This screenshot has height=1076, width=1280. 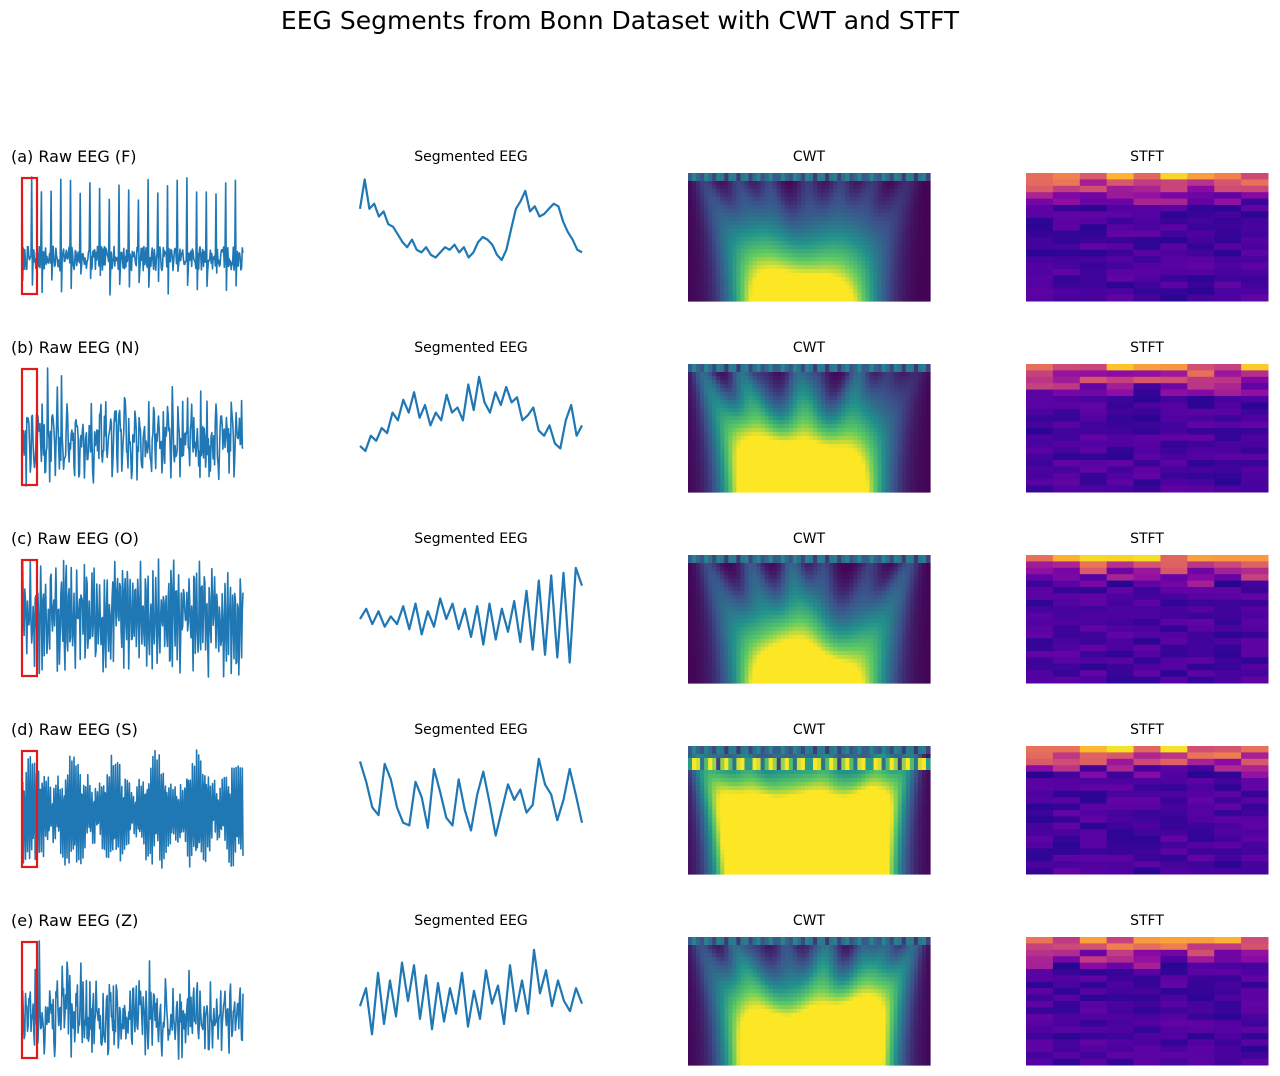 I want to click on row-f, so click(x=644, y=237).